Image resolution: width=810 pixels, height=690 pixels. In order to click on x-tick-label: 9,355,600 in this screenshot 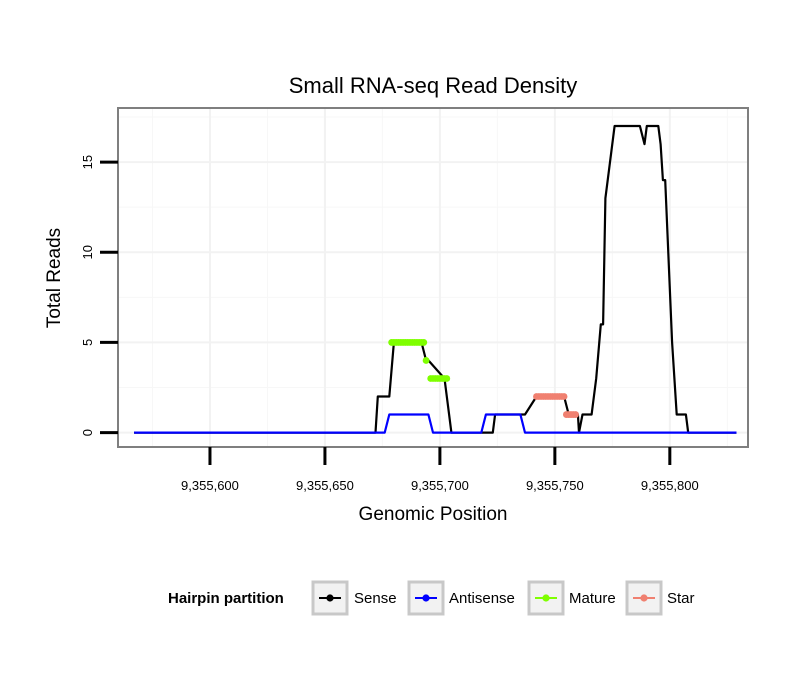, I will do `click(210, 485)`.